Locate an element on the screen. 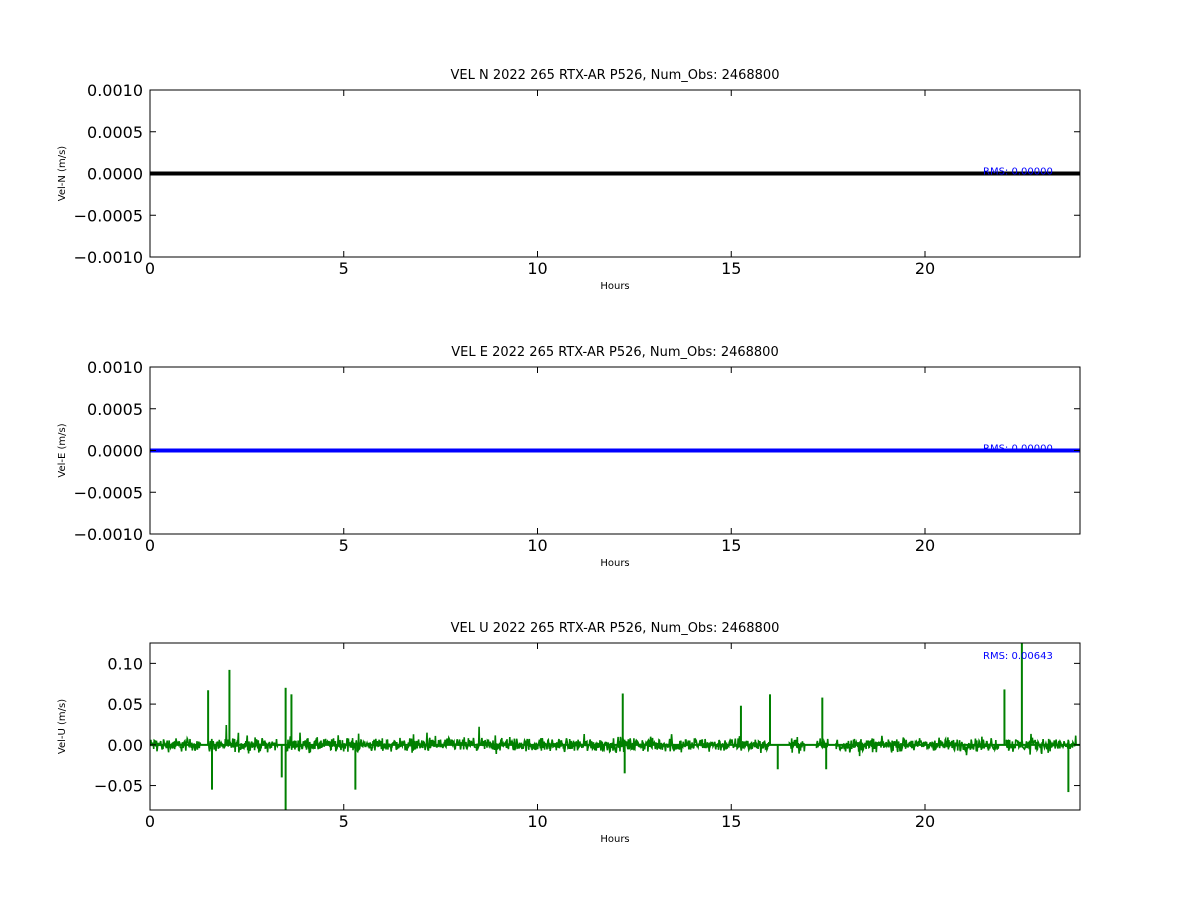 The image size is (1200, 900). y-axis-label: Vel-U (m/s) is located at coordinates (62, 726).